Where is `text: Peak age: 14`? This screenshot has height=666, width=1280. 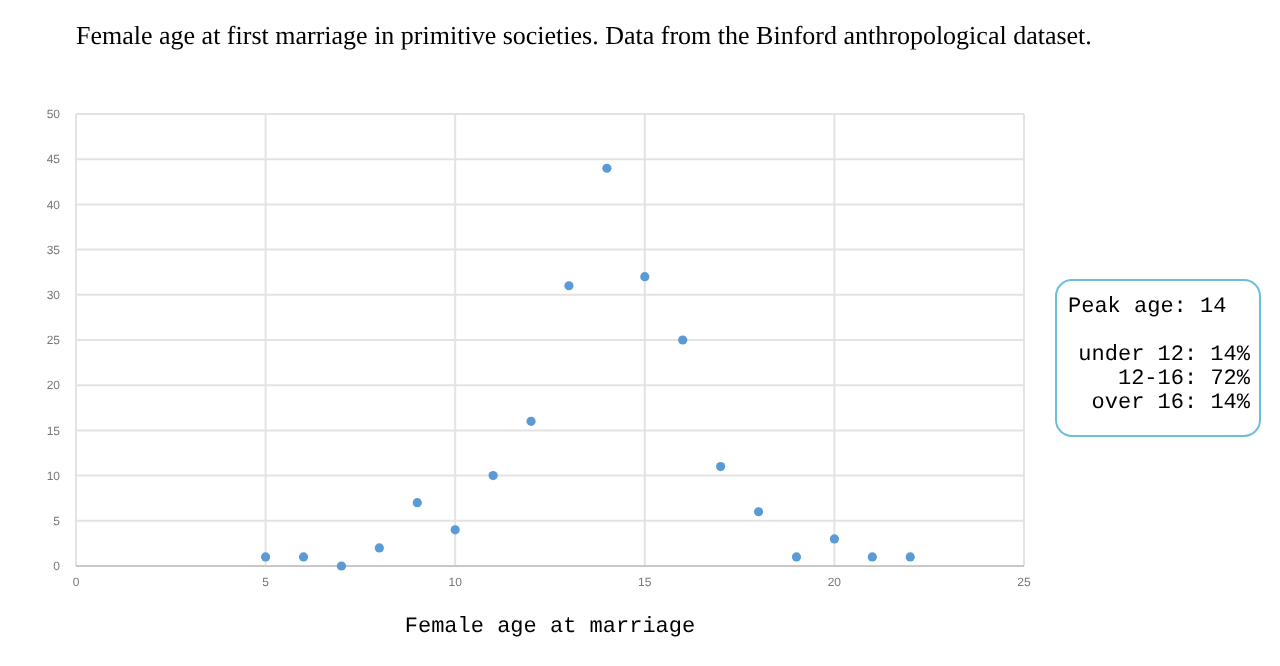 text: Peak age: 14 is located at coordinates (1148, 308).